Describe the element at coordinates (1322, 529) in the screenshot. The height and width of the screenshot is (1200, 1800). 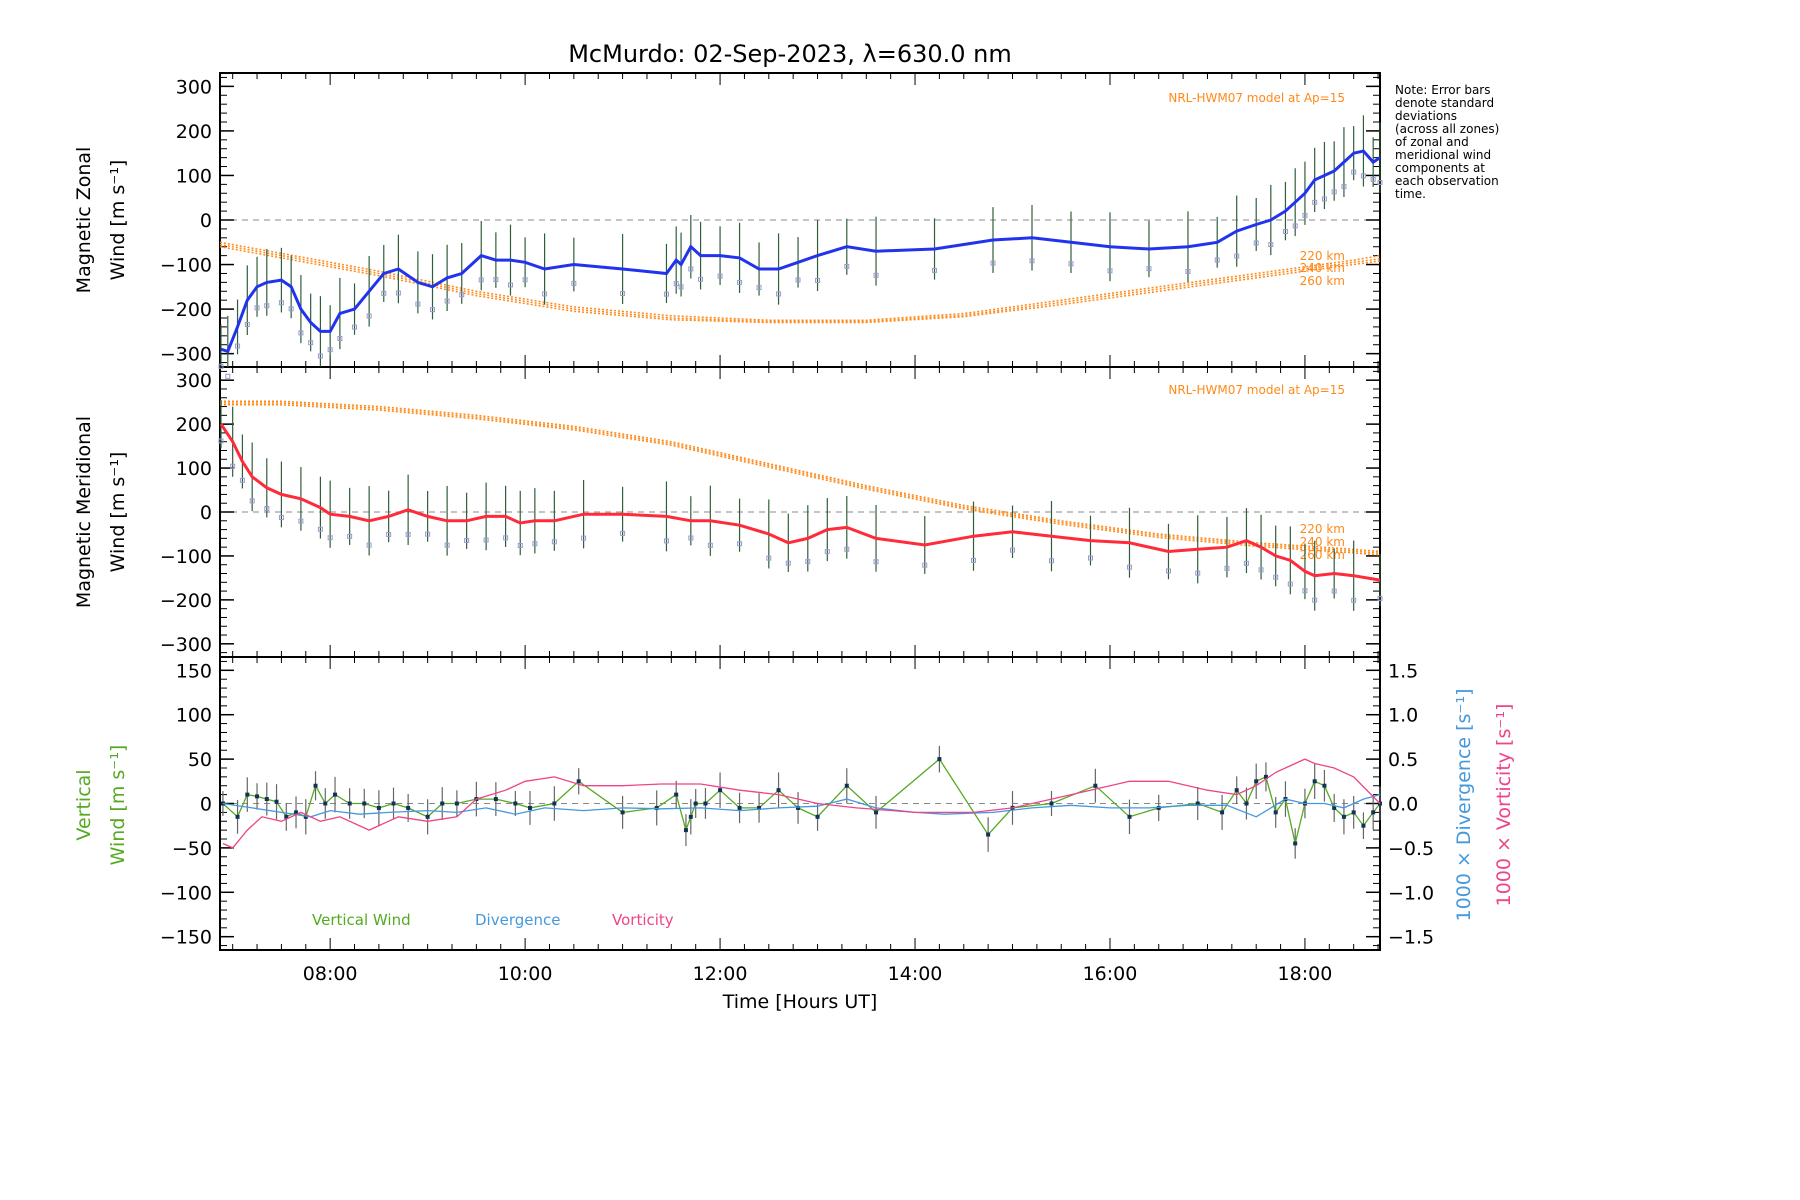
I see `meridional-model-alt-220: 220 km` at that location.